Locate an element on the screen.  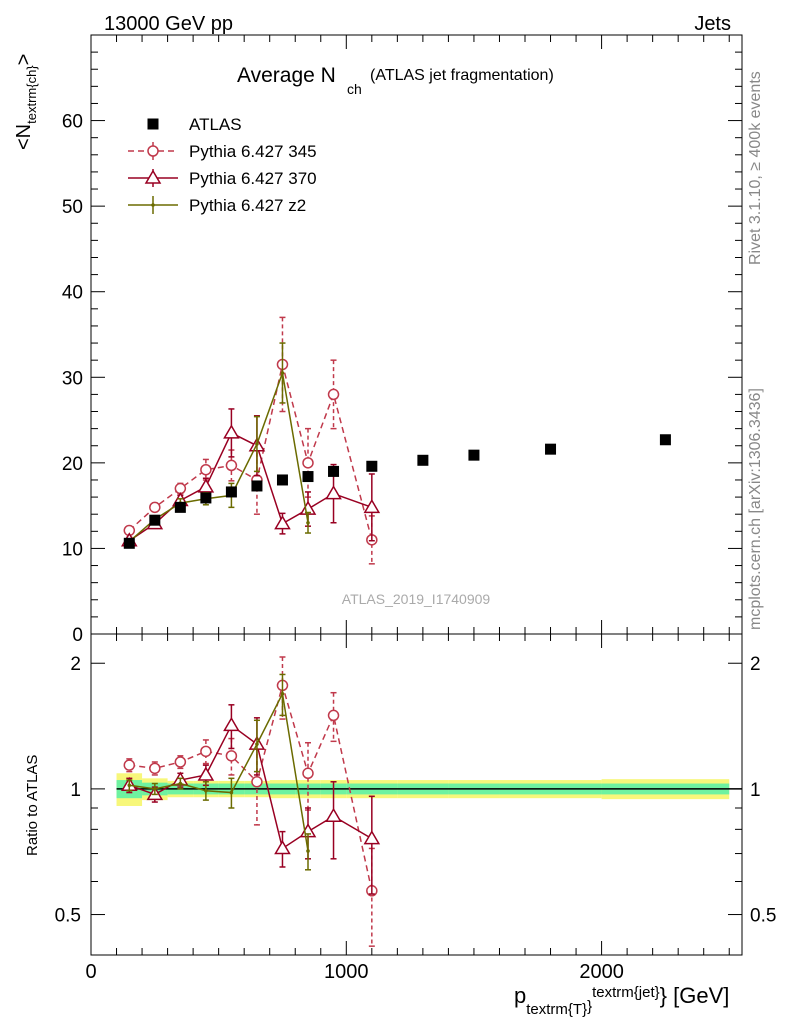
header-left-label: 13000 GeV pp is located at coordinates (168, 24).